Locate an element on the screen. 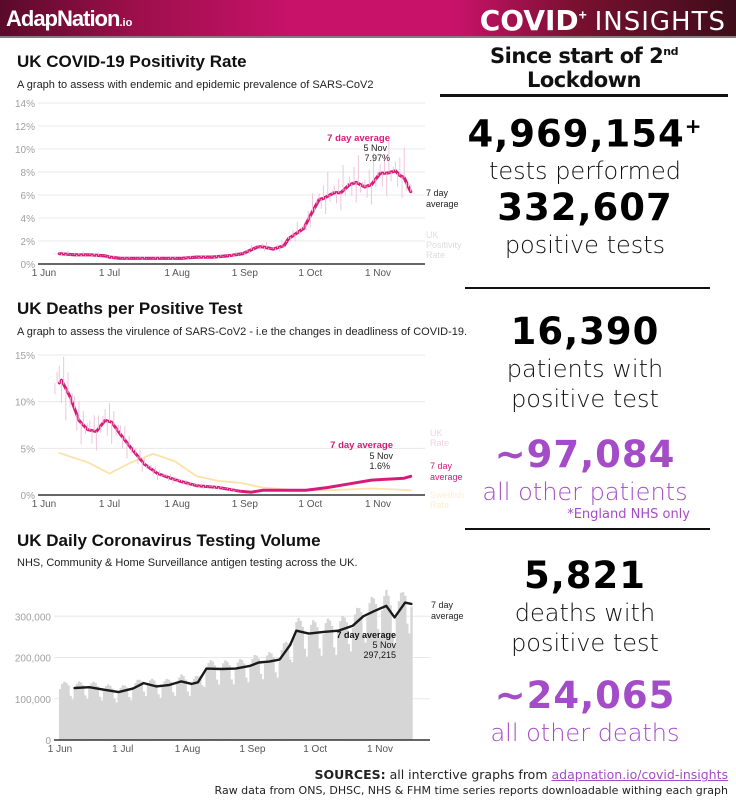 The image size is (736, 803). header-banner: AdapNation.io COVID+ INSIGHTS is located at coordinates (368, 19).